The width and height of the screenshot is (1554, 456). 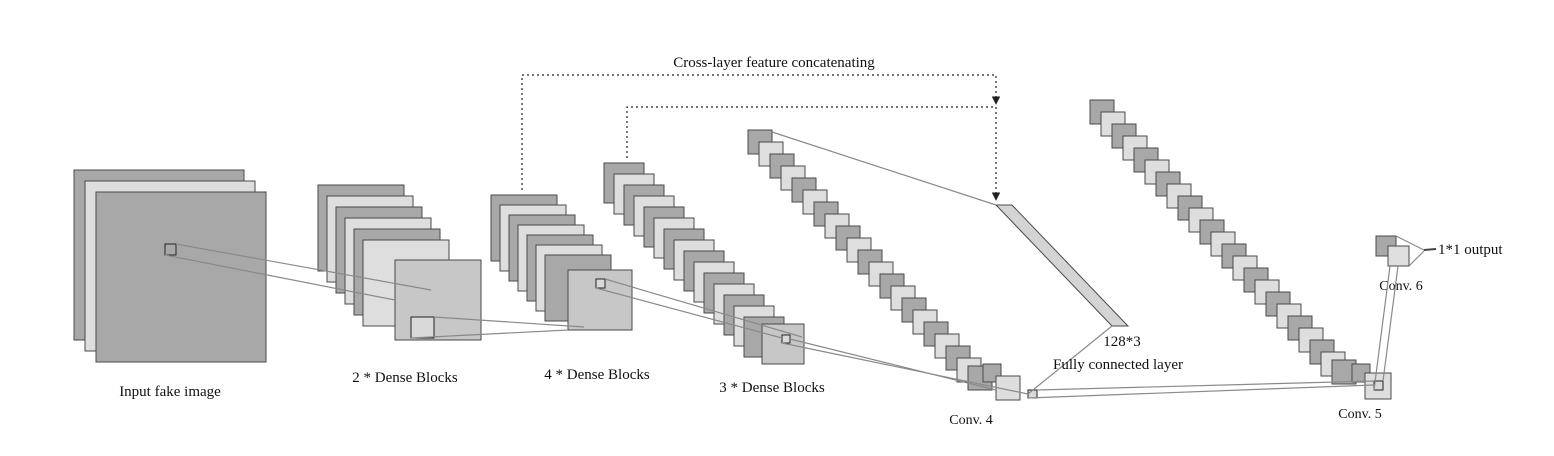 What do you see at coordinates (561, 262) in the screenshot?
I see `dense-blocks-4-stack` at bounding box center [561, 262].